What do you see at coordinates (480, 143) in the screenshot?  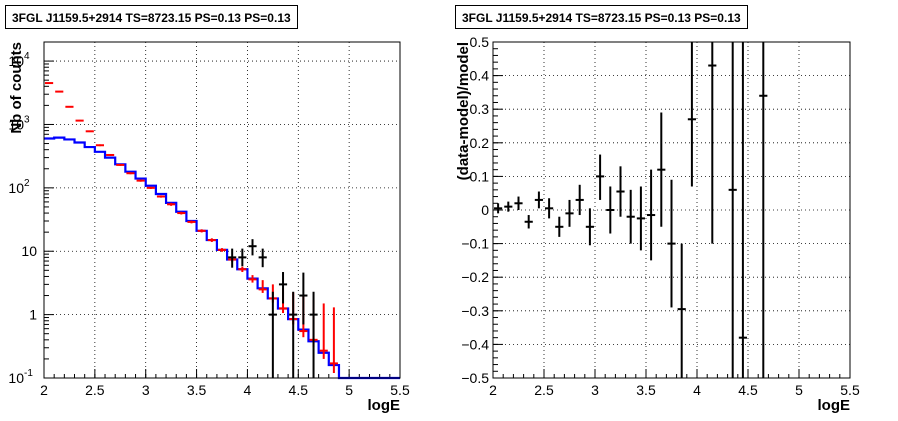 I see `y-tick-label: 0.2` at bounding box center [480, 143].